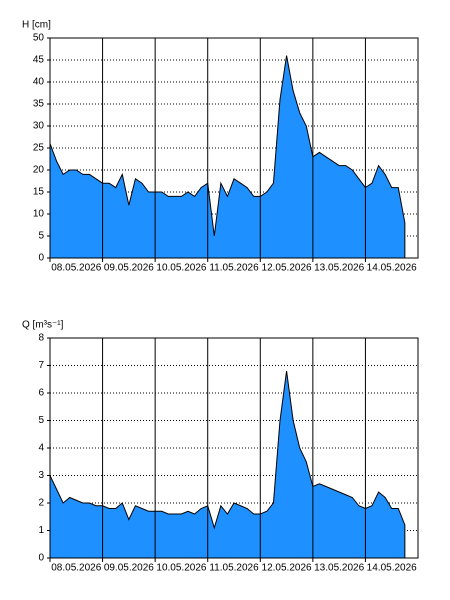 This screenshot has width=450, height=600. I want to click on y-tick-label: 40, so click(39, 82).